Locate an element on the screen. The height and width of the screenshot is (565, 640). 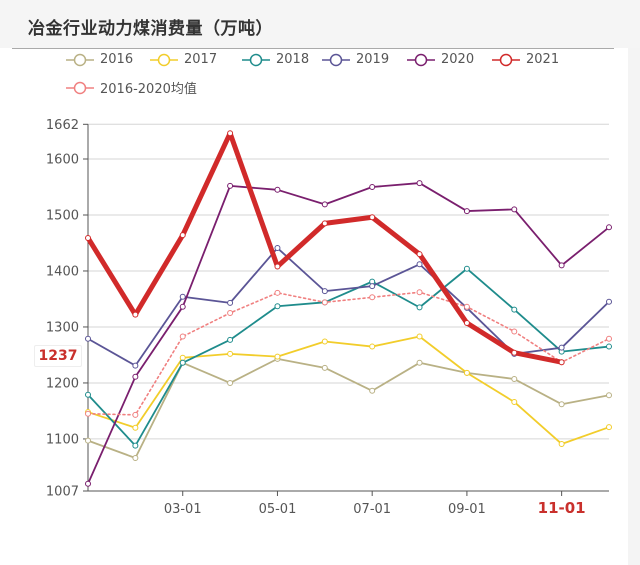
series-line is located at coordinates (348, 408).